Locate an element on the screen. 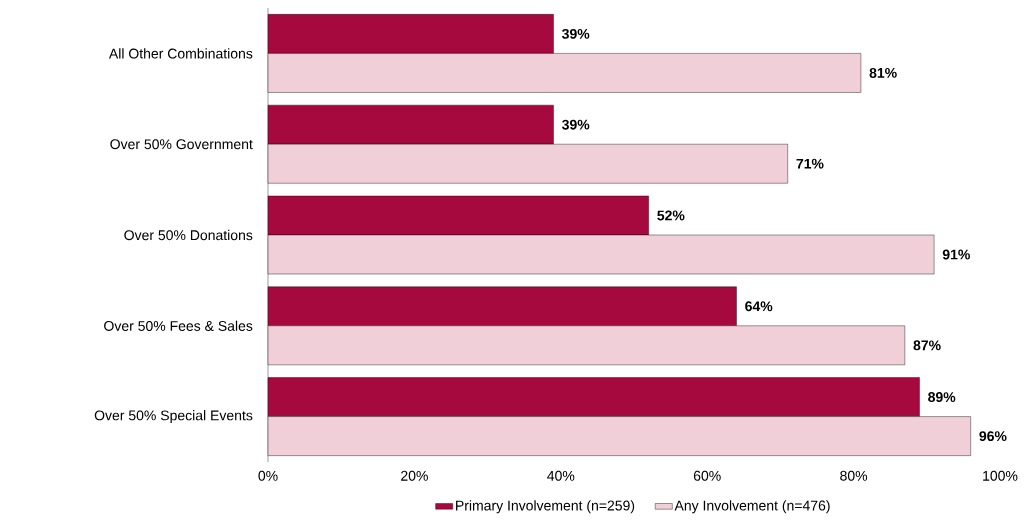 The width and height of the screenshot is (1026, 529). x-tick-label: 100% is located at coordinates (1000, 475).